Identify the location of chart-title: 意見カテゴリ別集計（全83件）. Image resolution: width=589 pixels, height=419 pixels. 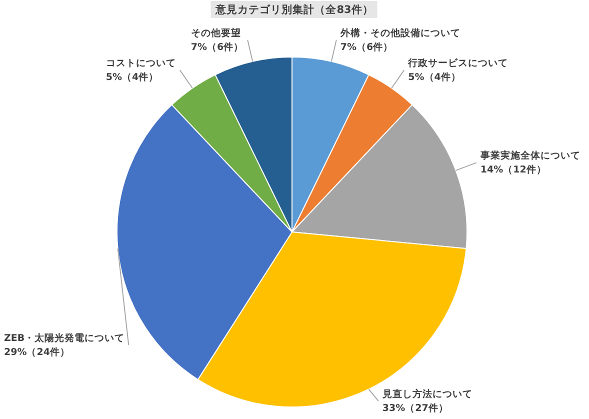
(294, 9).